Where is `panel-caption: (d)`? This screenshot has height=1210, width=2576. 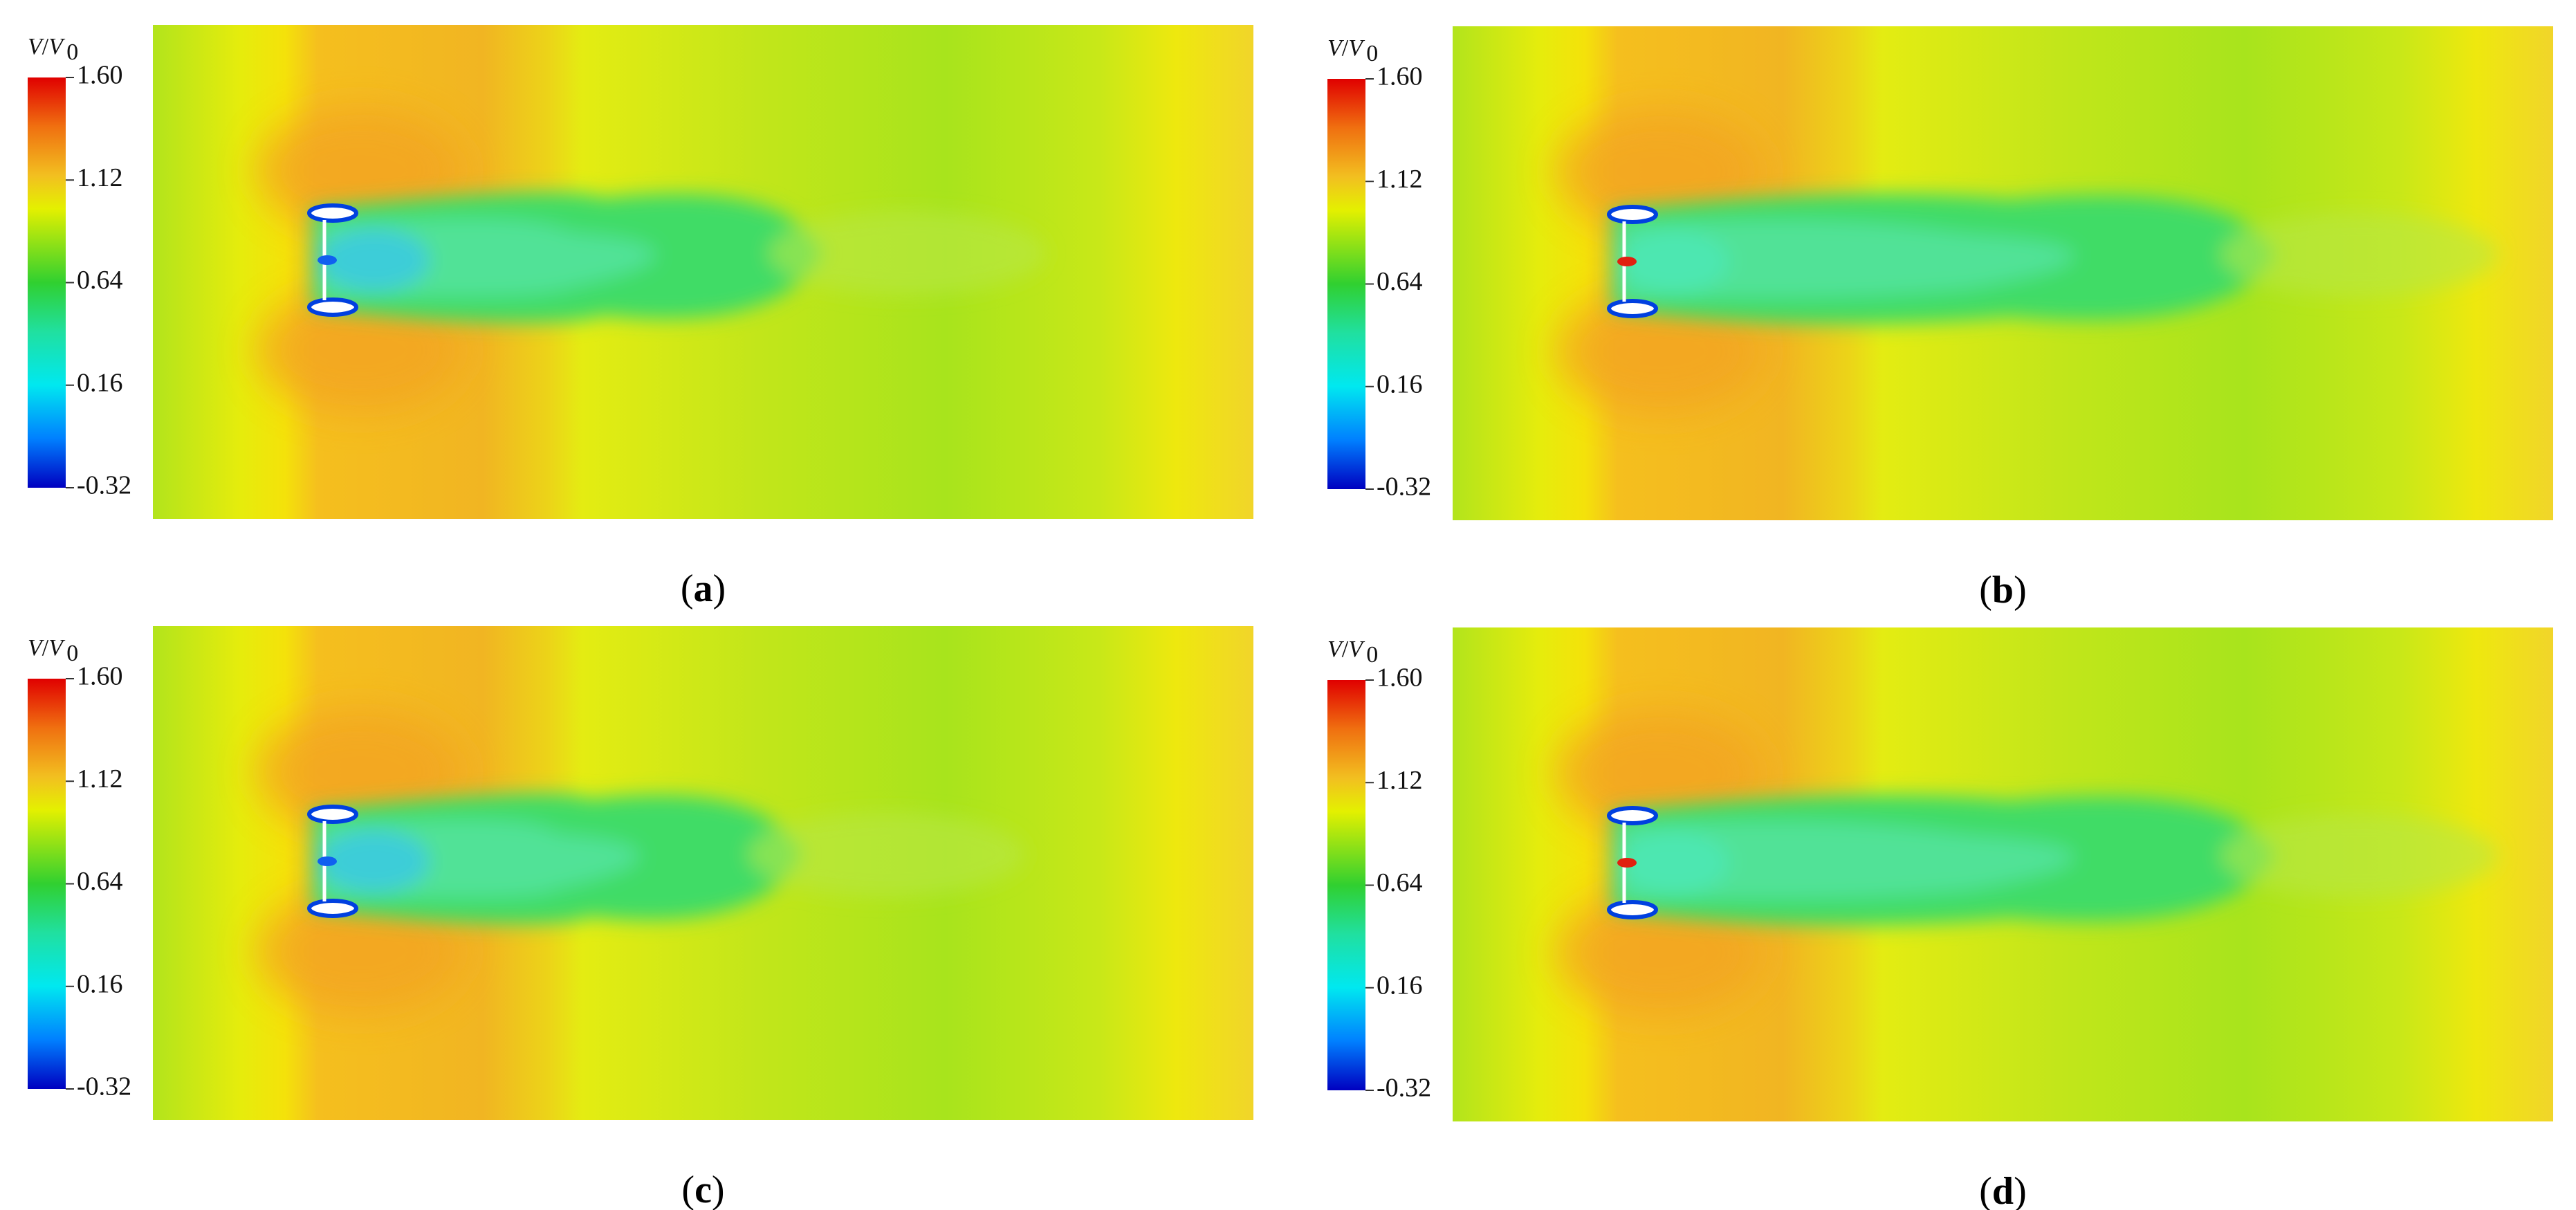 panel-caption: (d) is located at coordinates (2002, 1190).